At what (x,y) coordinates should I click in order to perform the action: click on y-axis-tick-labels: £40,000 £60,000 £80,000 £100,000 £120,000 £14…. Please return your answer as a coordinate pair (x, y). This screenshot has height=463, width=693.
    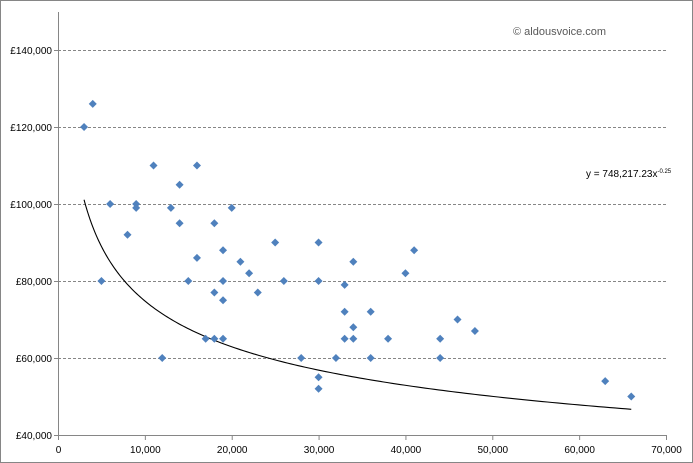
    Looking at the image, I should click on (31, 244).